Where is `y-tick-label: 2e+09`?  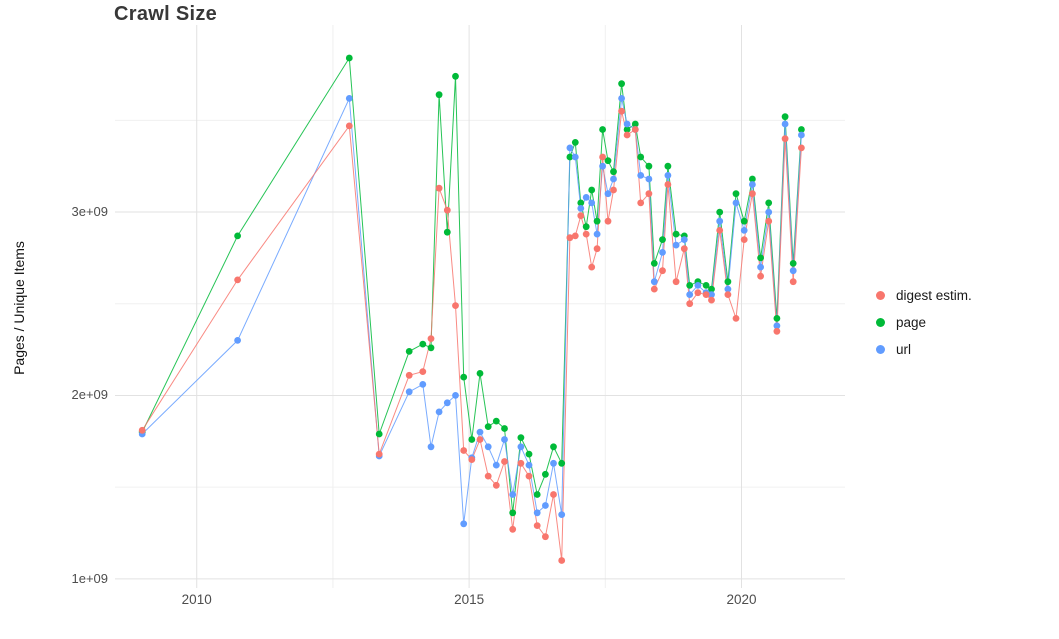
y-tick-label: 2e+09 is located at coordinates (89, 395).